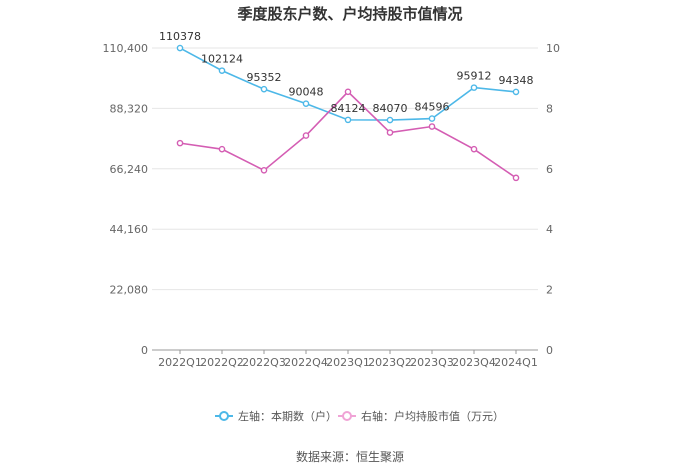  I want to click on x-tick-label: 2023Q1, so click(348, 362).